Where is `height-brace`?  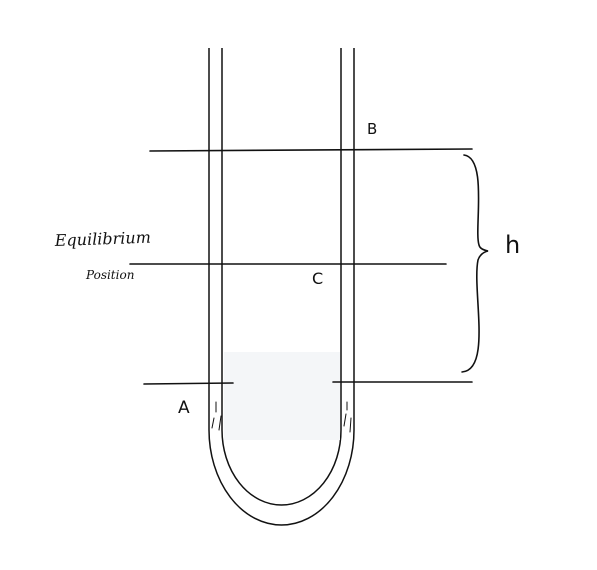
height-brace is located at coordinates (475, 263).